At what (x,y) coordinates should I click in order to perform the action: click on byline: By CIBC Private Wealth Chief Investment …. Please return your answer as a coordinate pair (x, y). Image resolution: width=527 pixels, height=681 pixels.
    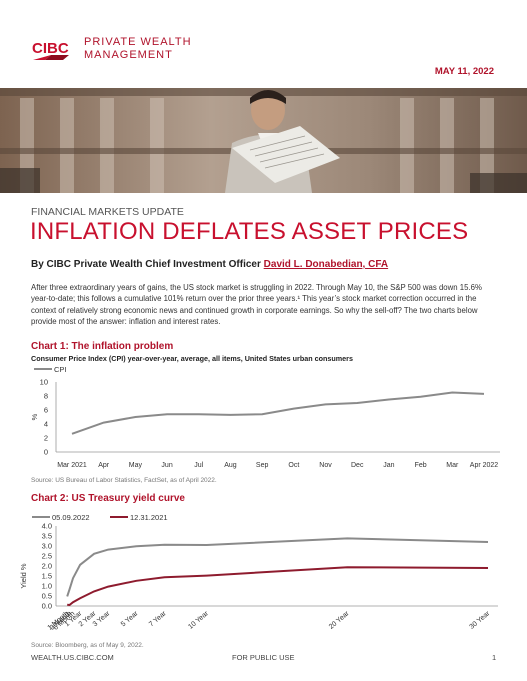
    Looking at the image, I should click on (209, 264).